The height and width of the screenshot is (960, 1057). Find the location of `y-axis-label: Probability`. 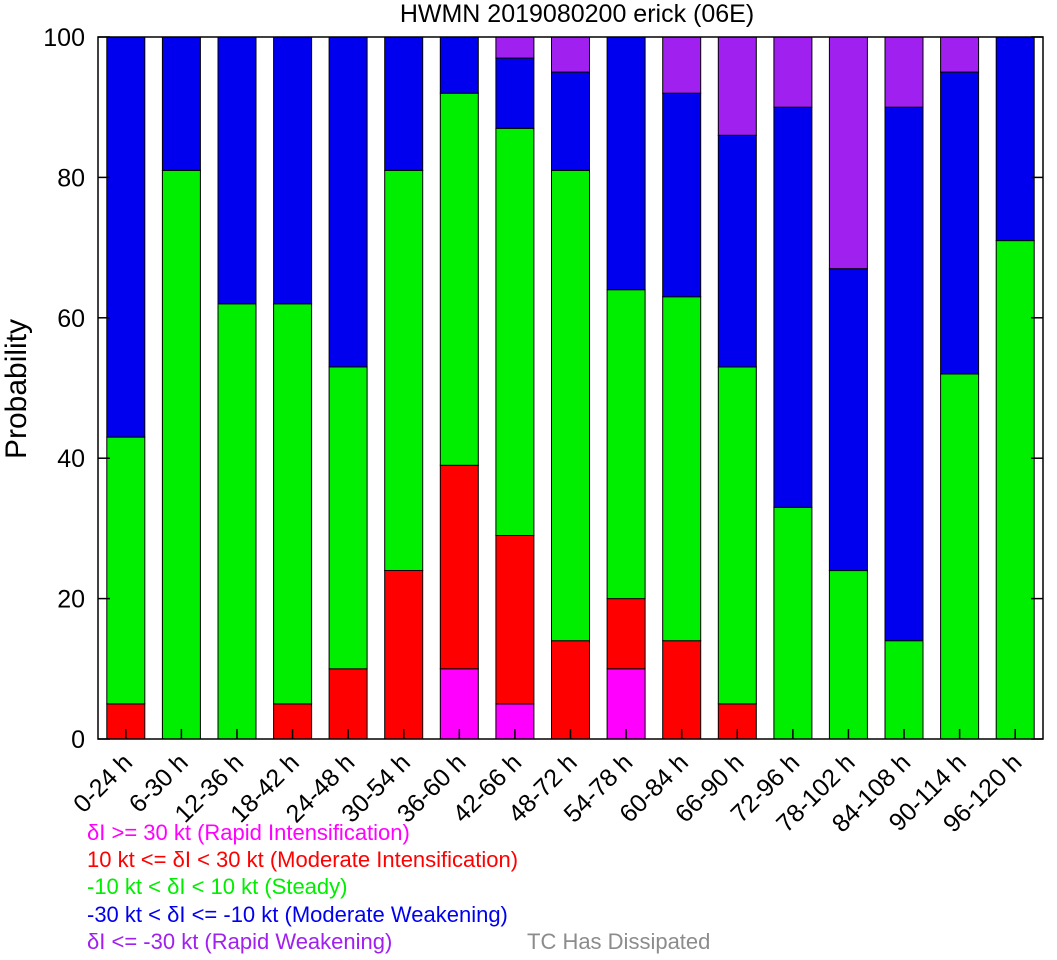

y-axis-label: Probability is located at coordinates (16, 389).